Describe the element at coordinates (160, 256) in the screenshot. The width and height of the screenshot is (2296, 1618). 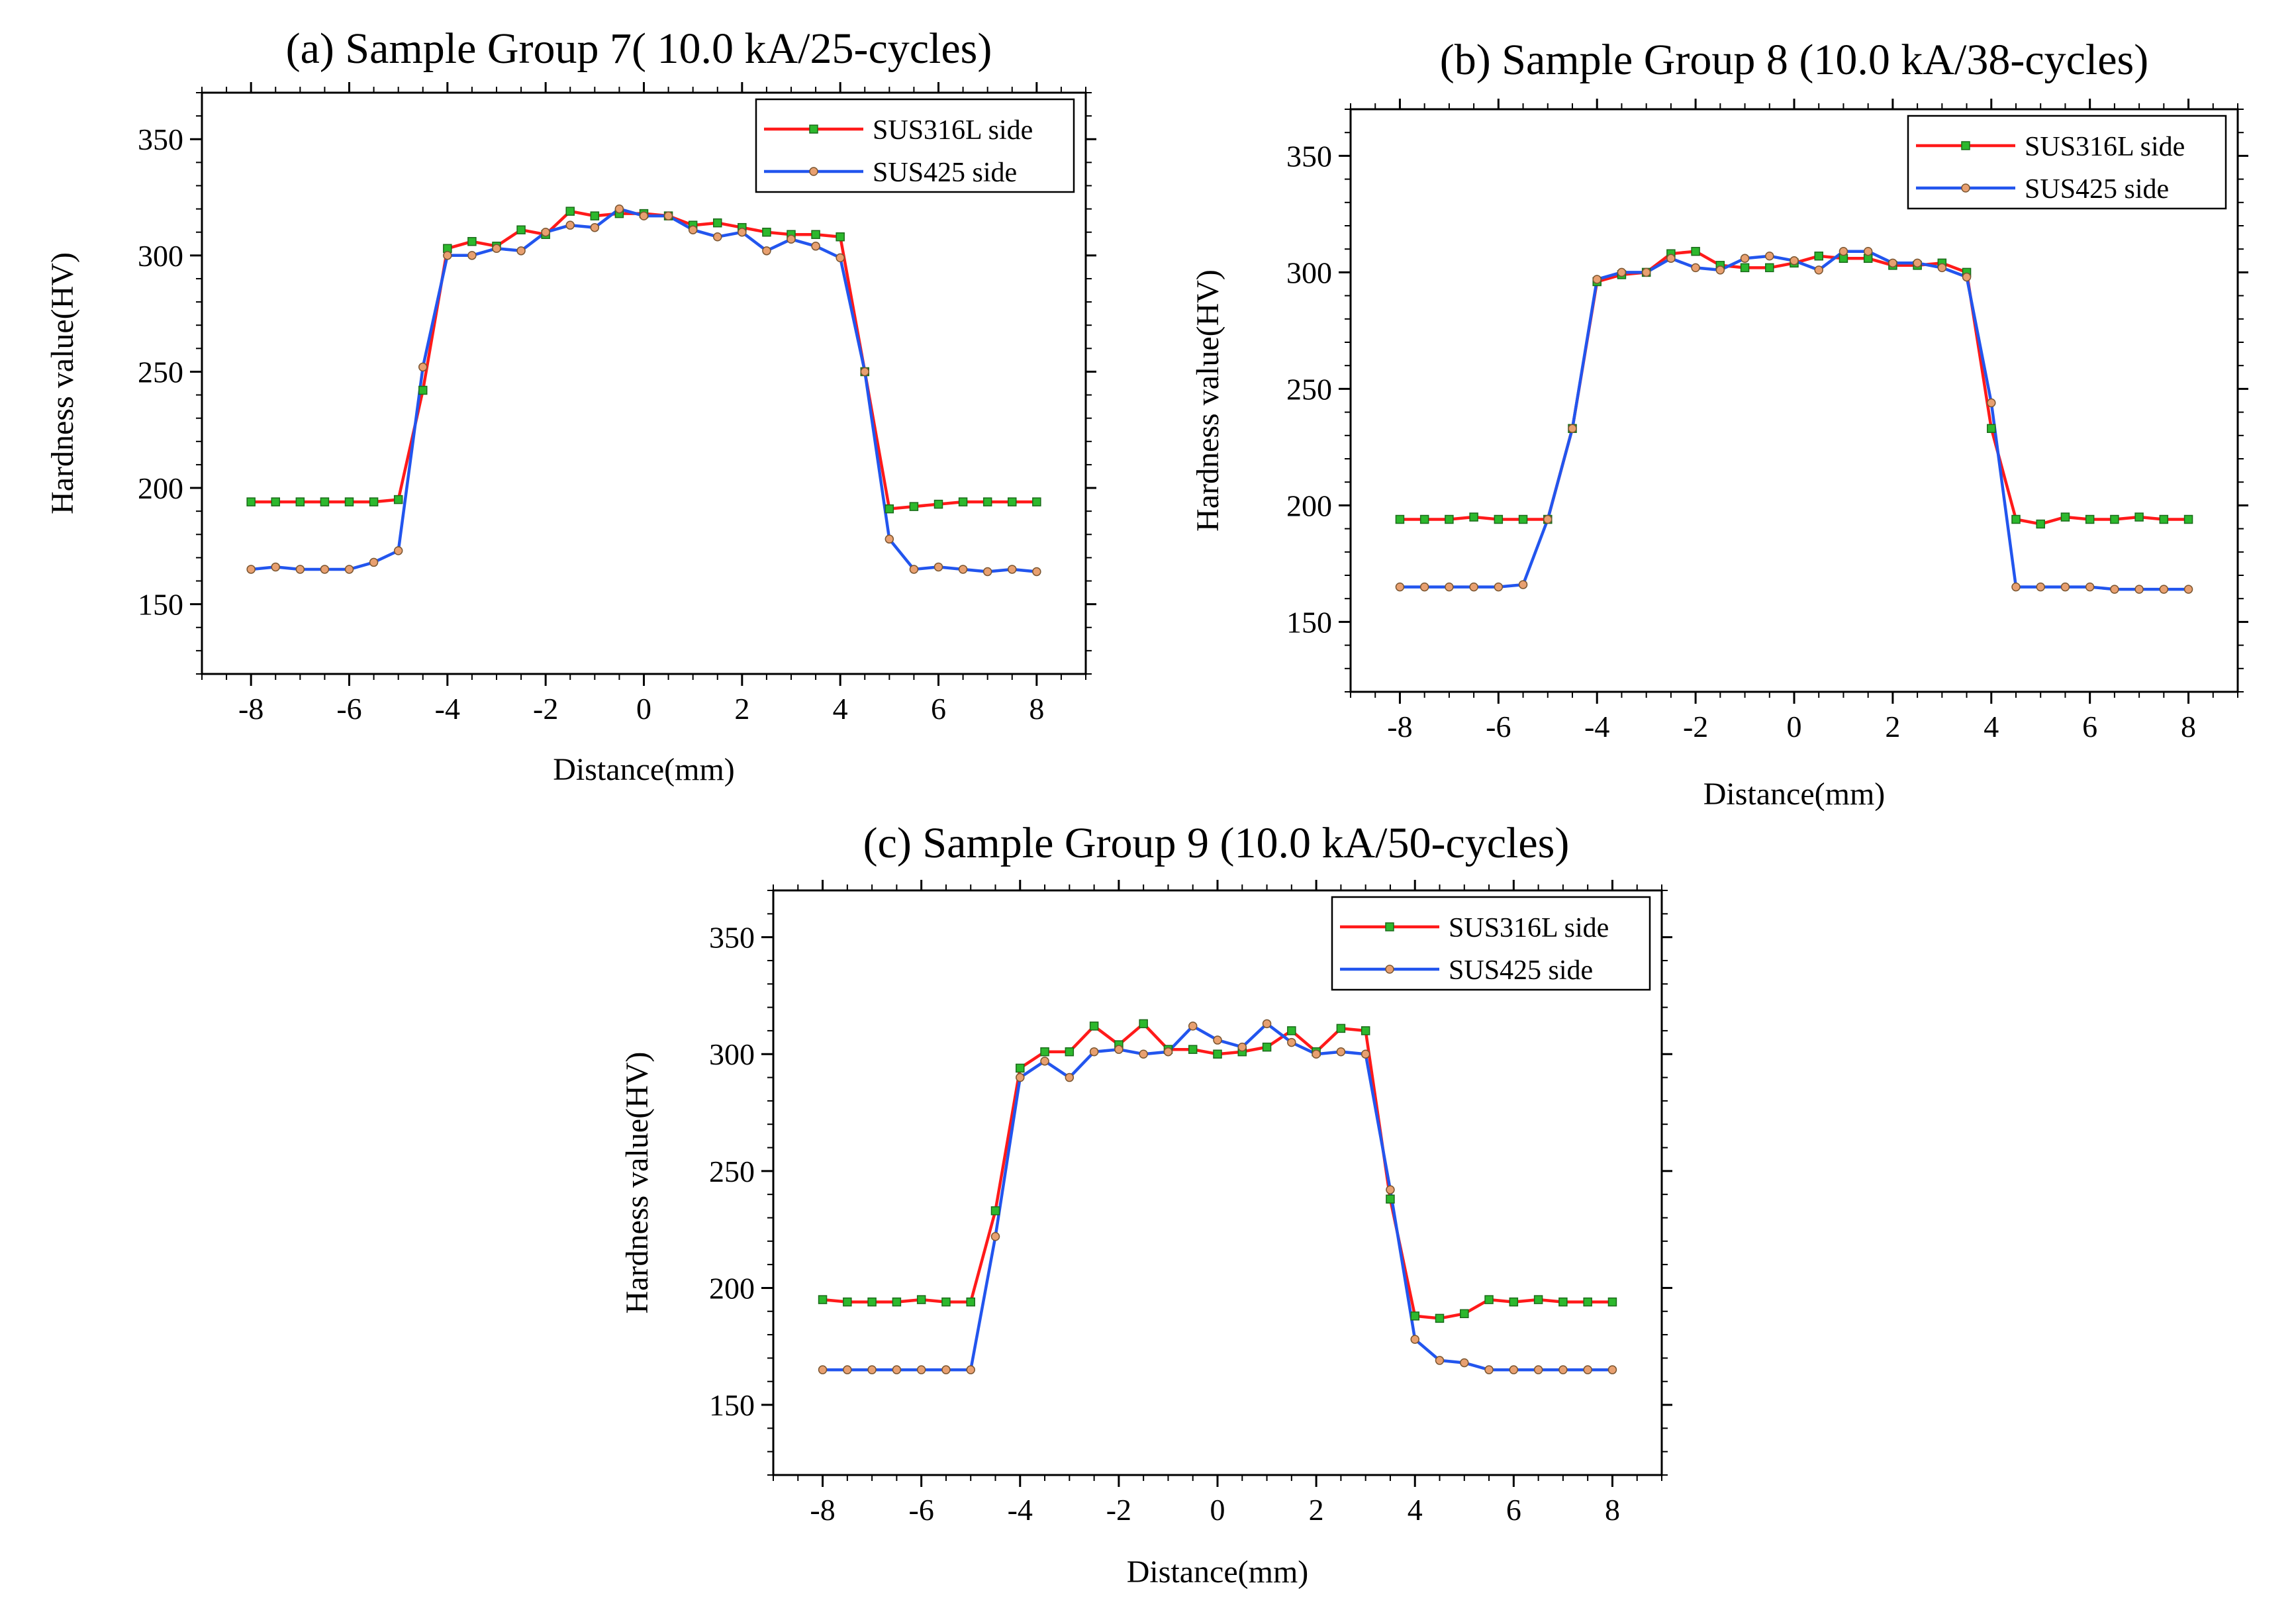
I see `y-tick-label: 300` at that location.